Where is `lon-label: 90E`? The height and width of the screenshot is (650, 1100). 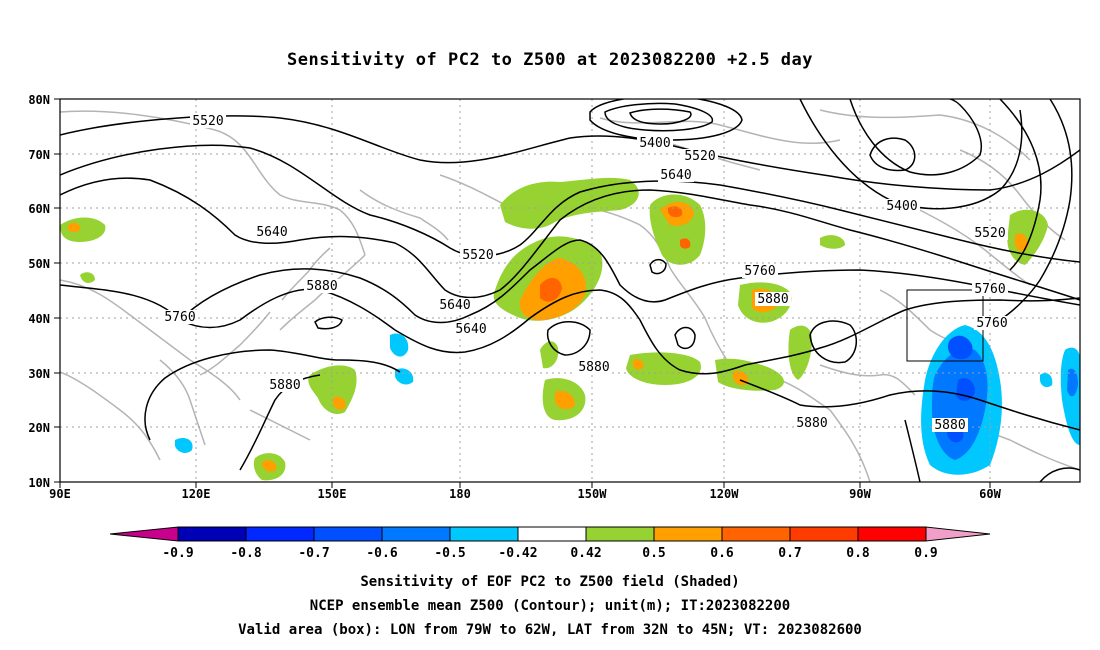
lon-label: 90E is located at coordinates (60, 494).